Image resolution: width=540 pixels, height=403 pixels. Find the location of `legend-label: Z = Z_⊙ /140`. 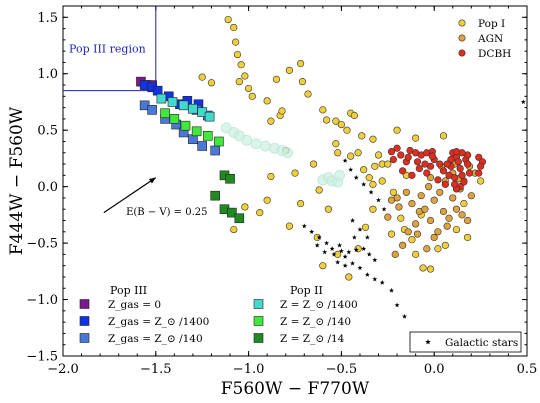

legend-label: Z = Z_⊙ /140 is located at coordinates (315, 322).